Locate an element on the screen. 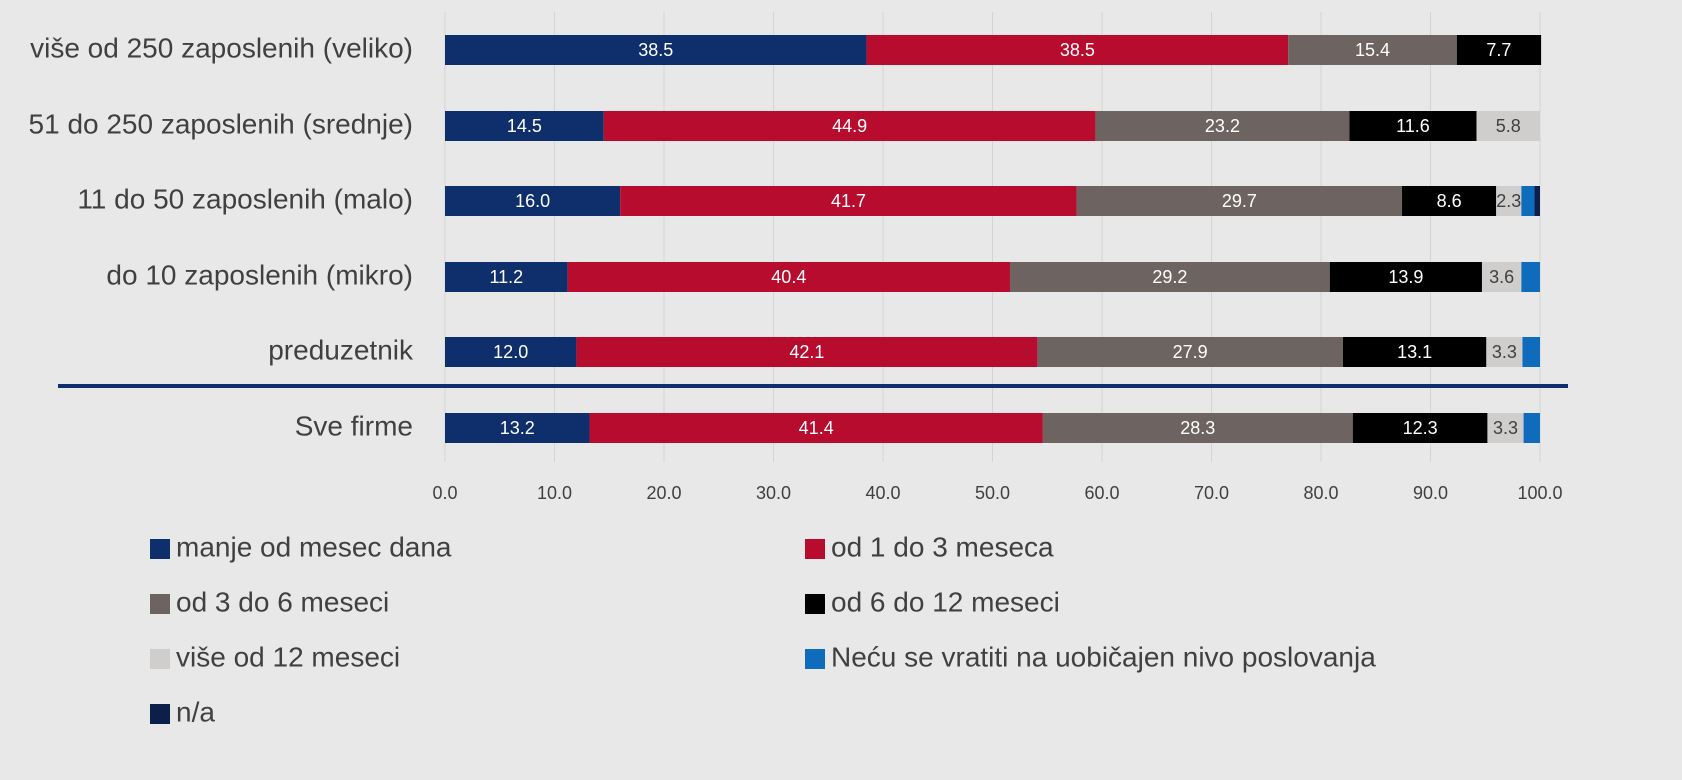 The height and width of the screenshot is (780, 1682). data-label: 23.2 is located at coordinates (1222, 126).